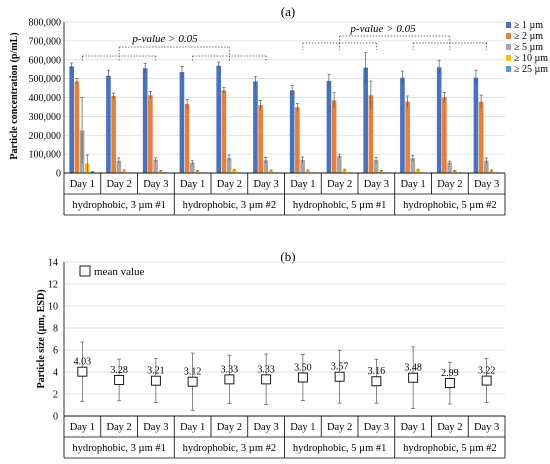 This screenshot has height=464, width=550. What do you see at coordinates (229, 427) in the screenshot?
I see `b-day-label-4: Day 2` at bounding box center [229, 427].